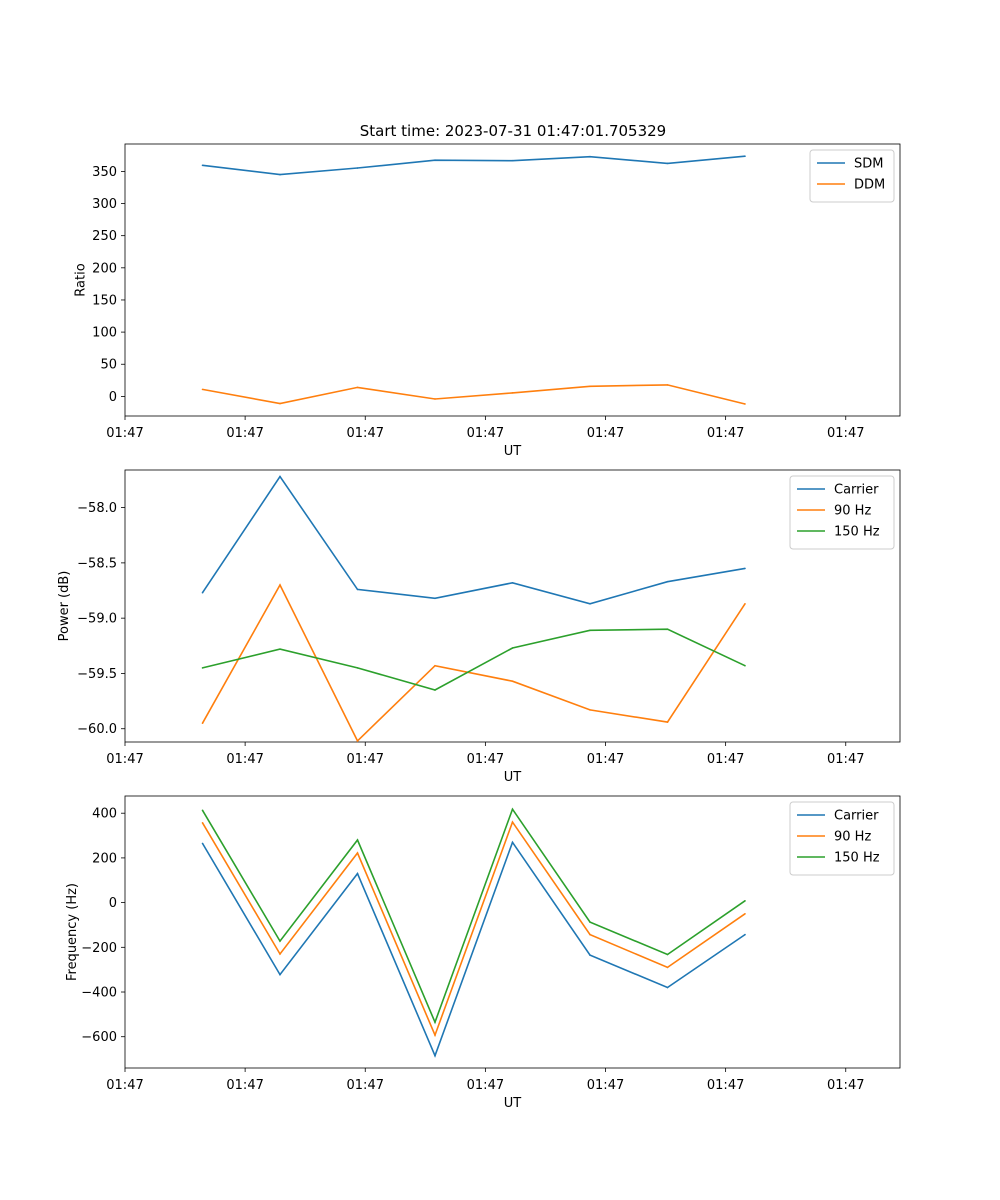  What do you see at coordinates (97, 674) in the screenshot?
I see `y-tick-label: −59.5` at bounding box center [97, 674].